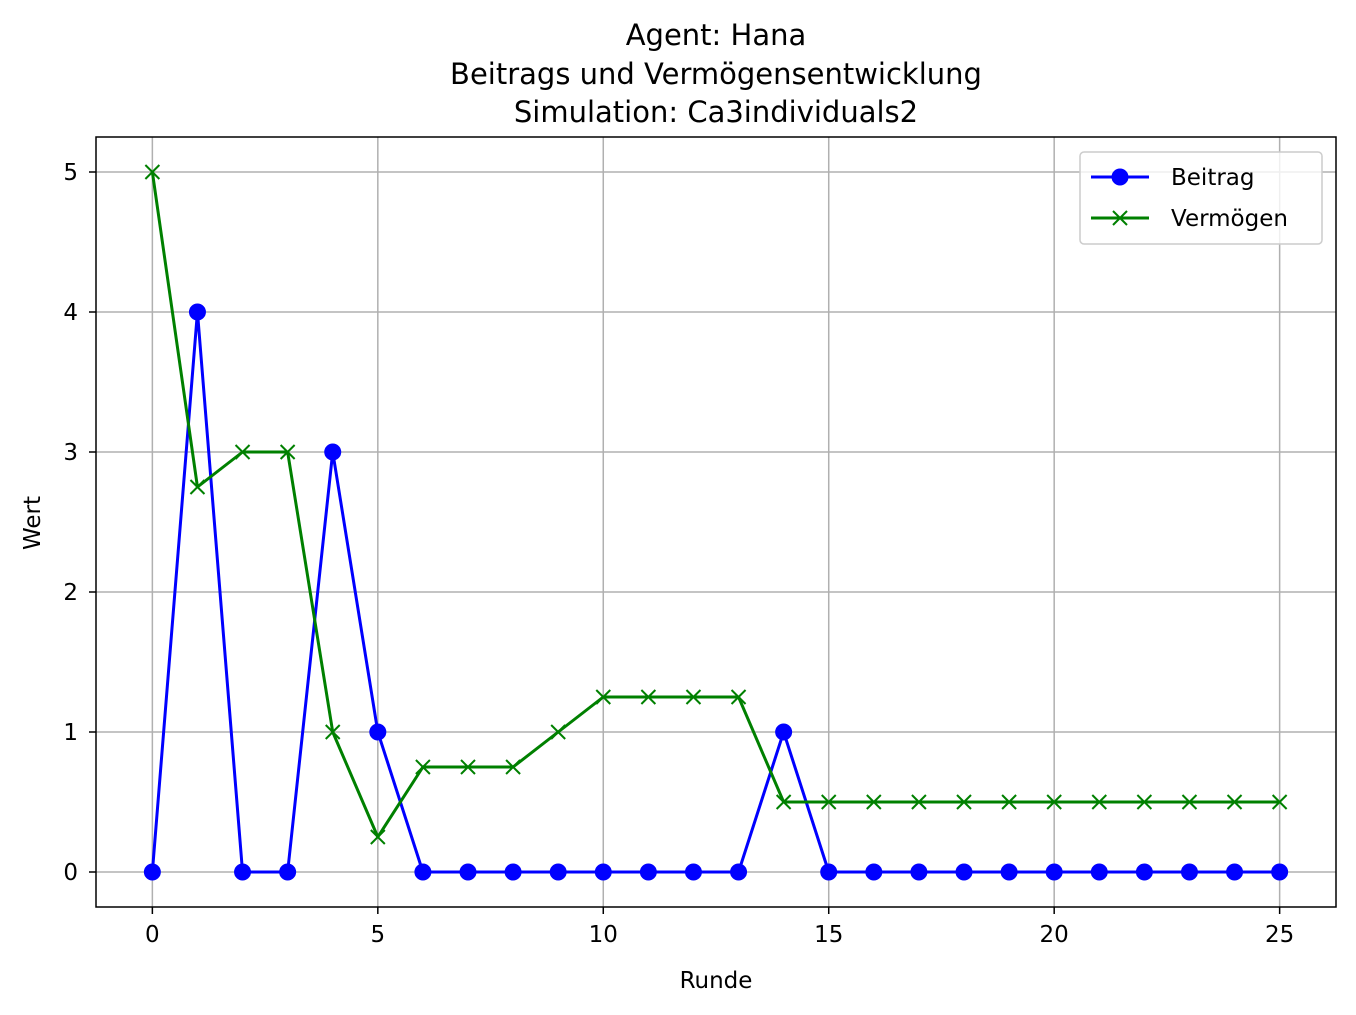 The image size is (1356, 1015). I want to click on y-tick-label: 3, so click(70, 453).